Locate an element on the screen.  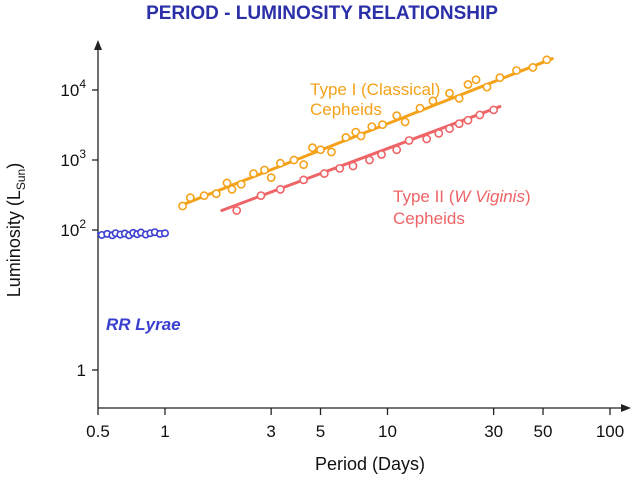
x-axis: 0.5 1 3 5 10 30 50 100 Period (Days) is located at coordinates (358, 439).